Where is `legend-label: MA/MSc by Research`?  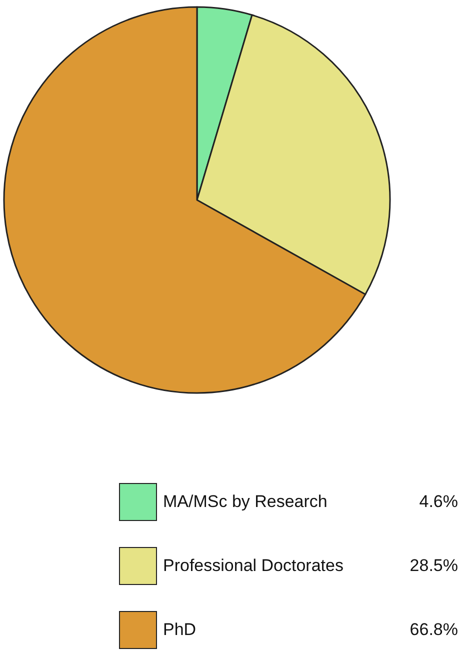
legend-label: MA/MSc by Research is located at coordinates (245, 502).